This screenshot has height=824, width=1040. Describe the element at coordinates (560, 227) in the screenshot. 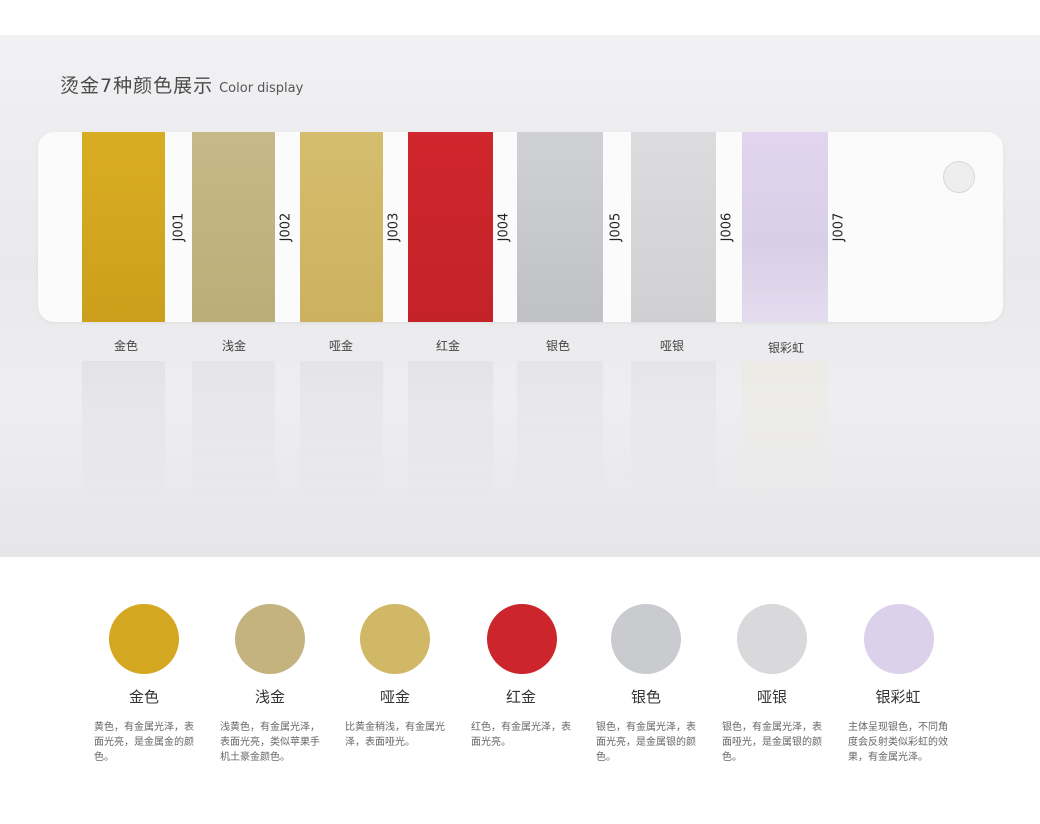

I see `swatch-j005` at that location.